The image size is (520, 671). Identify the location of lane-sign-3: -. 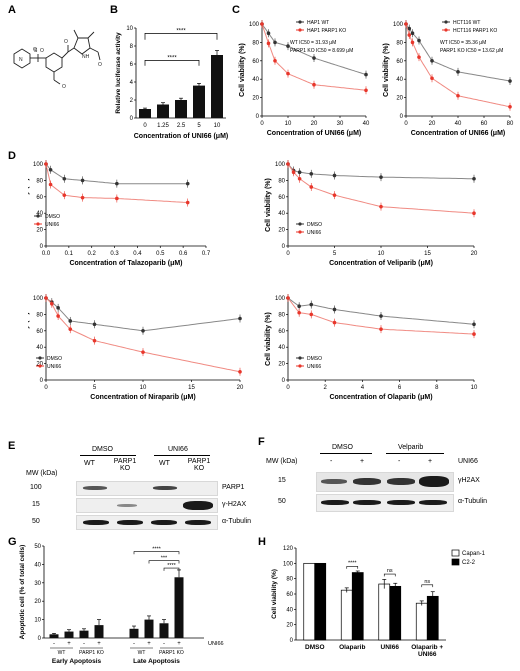
(399, 461).